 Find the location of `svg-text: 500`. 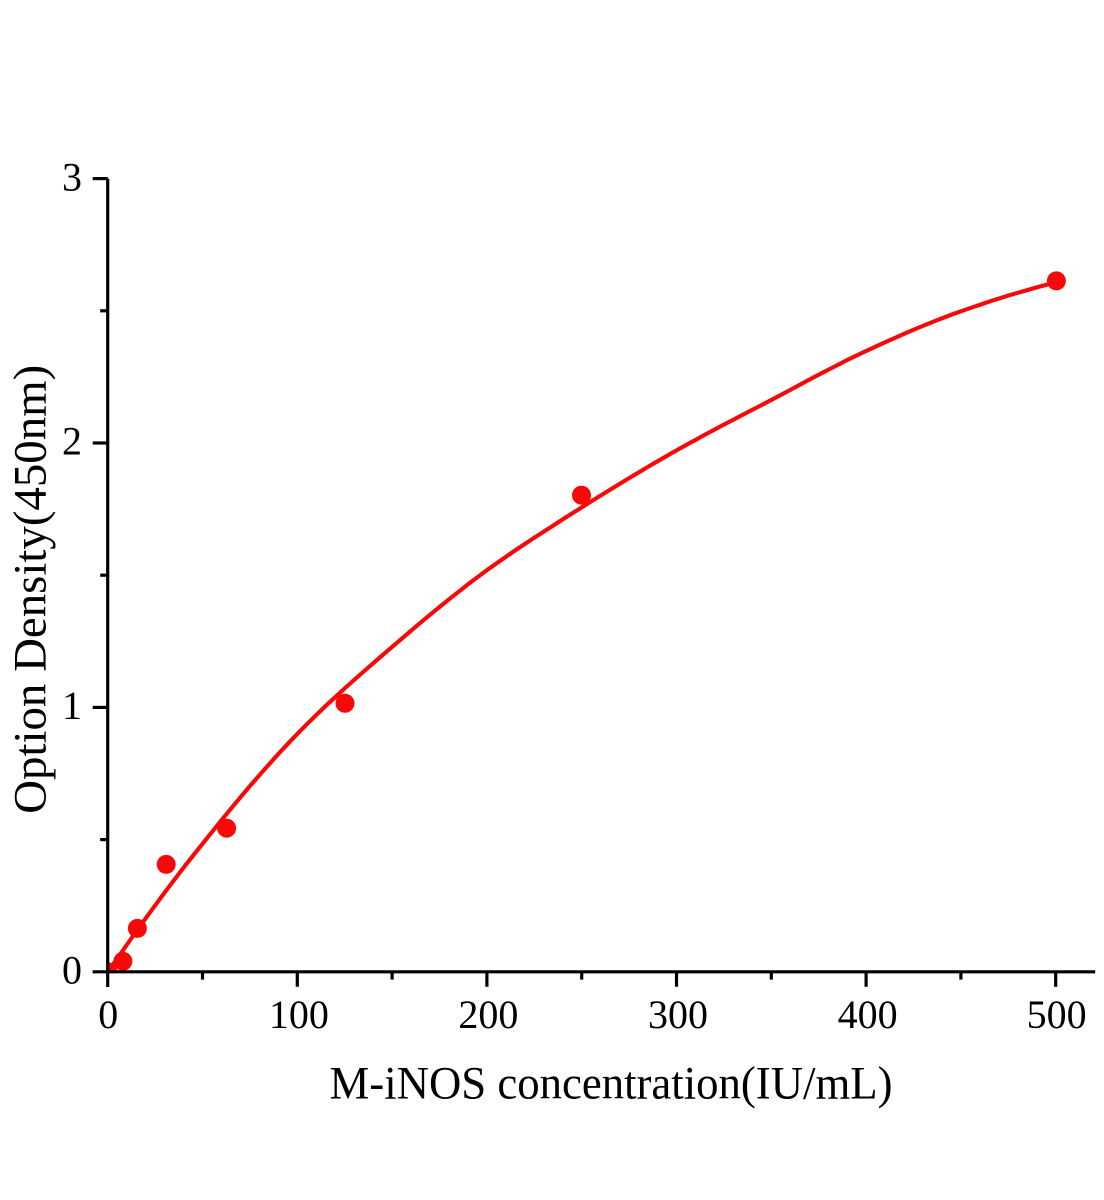

svg-text: 500 is located at coordinates (1057, 1014).